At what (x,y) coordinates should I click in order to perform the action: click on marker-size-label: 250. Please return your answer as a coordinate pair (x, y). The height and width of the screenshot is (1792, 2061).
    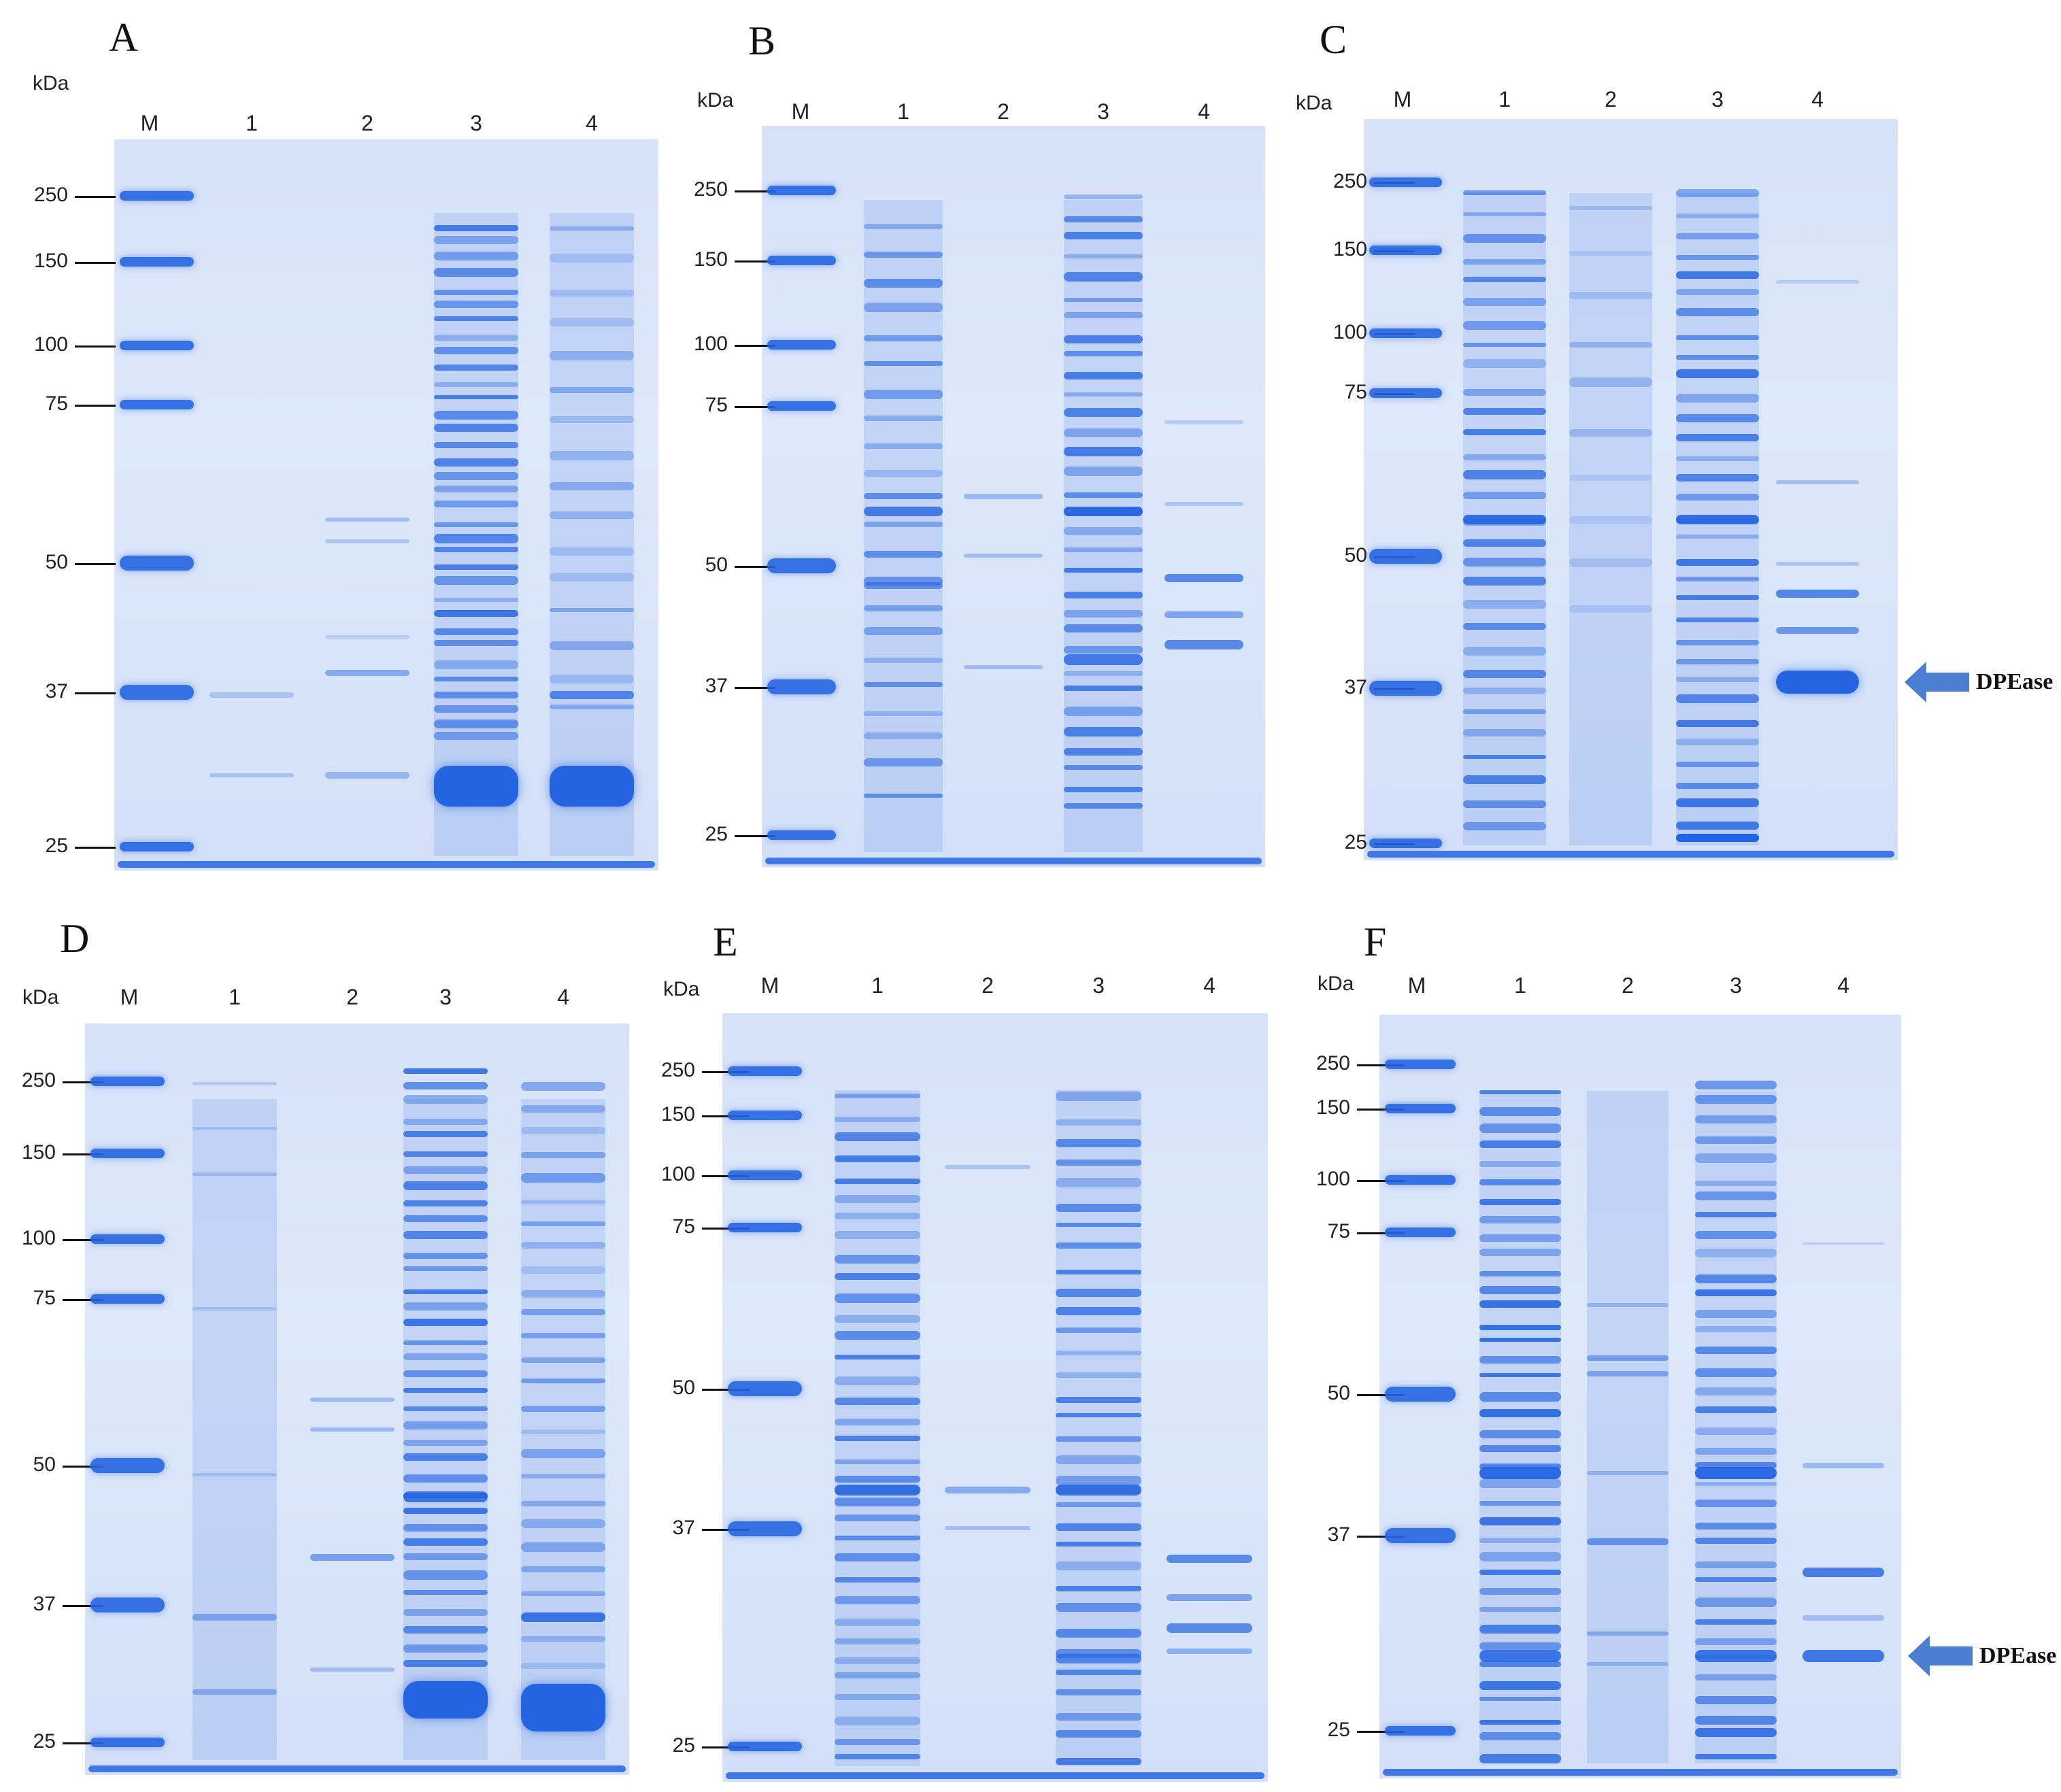
    Looking at the image, I should click on (677, 1070).